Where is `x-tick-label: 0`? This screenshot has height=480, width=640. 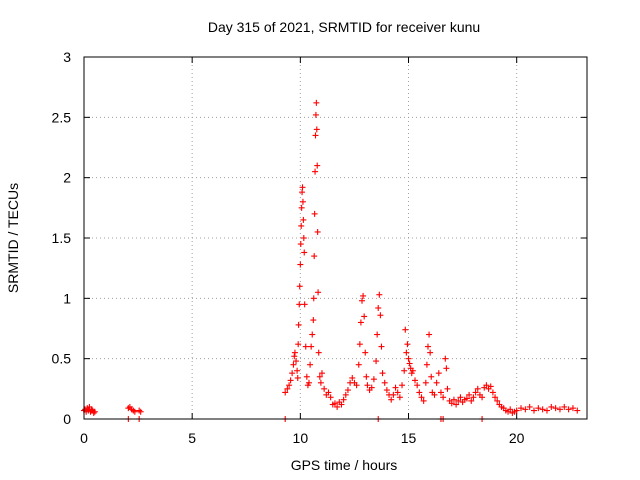 x-tick-label: 0 is located at coordinates (84, 438).